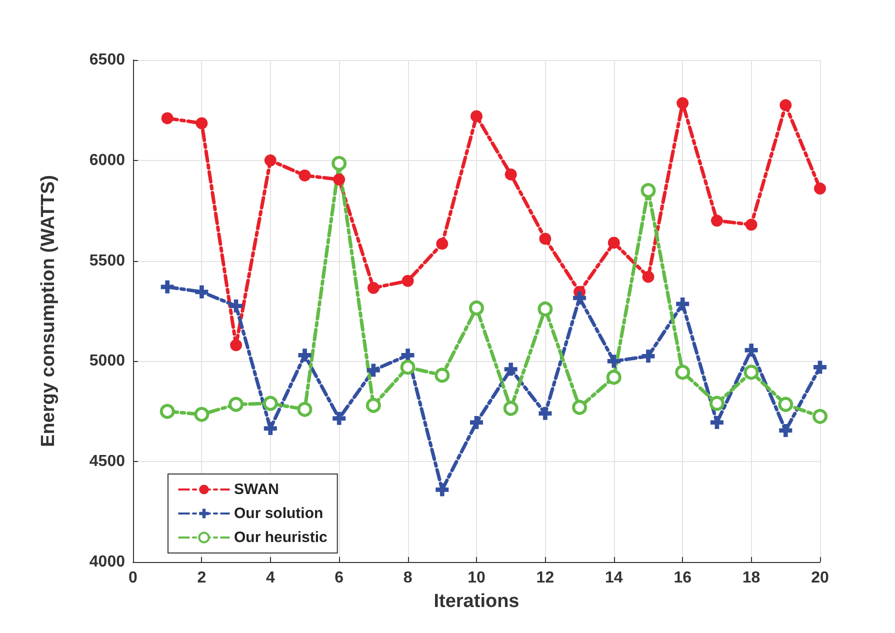 The image size is (895, 633). I want to click on x-tick-label: 8, so click(407, 578).